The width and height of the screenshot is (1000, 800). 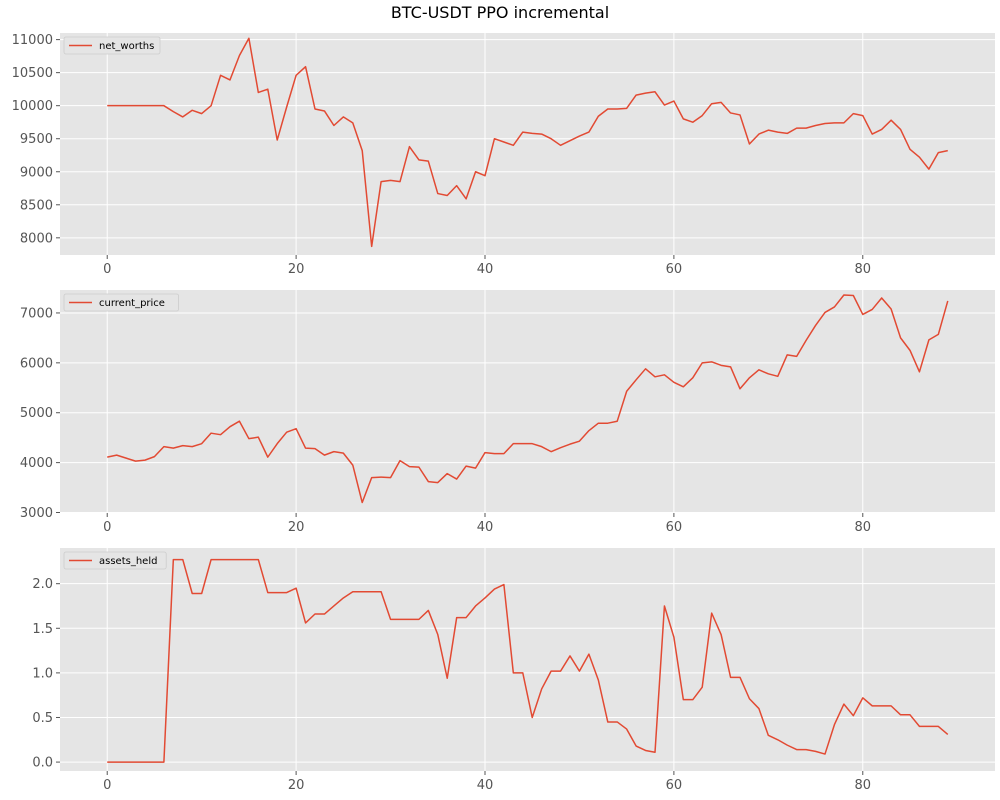 What do you see at coordinates (36, 363) in the screenshot?
I see `y-tick-label: 6000` at bounding box center [36, 363].